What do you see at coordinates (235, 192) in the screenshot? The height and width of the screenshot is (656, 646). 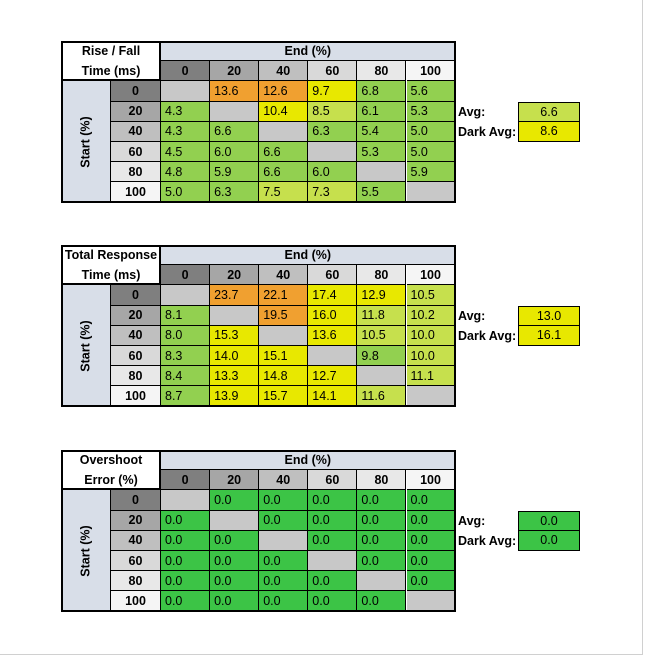 I see `value-cell: 6.3` at bounding box center [235, 192].